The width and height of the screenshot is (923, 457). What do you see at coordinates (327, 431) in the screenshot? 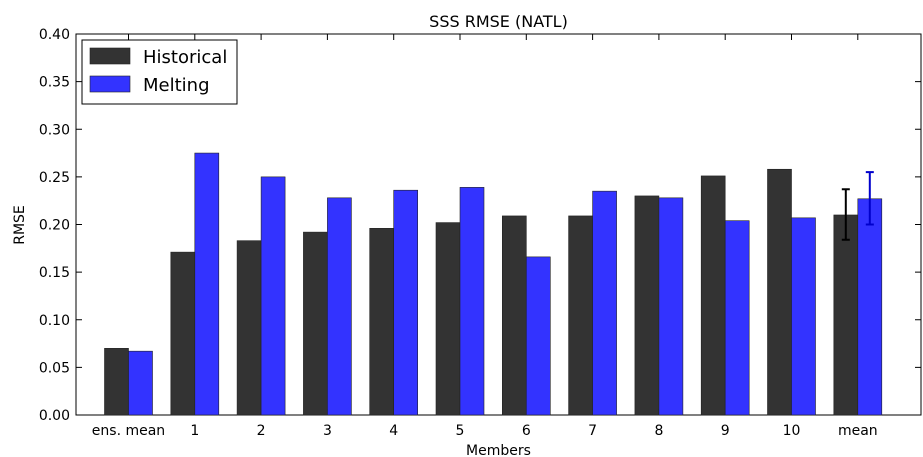
I see `x-tick-label: 3` at bounding box center [327, 431].